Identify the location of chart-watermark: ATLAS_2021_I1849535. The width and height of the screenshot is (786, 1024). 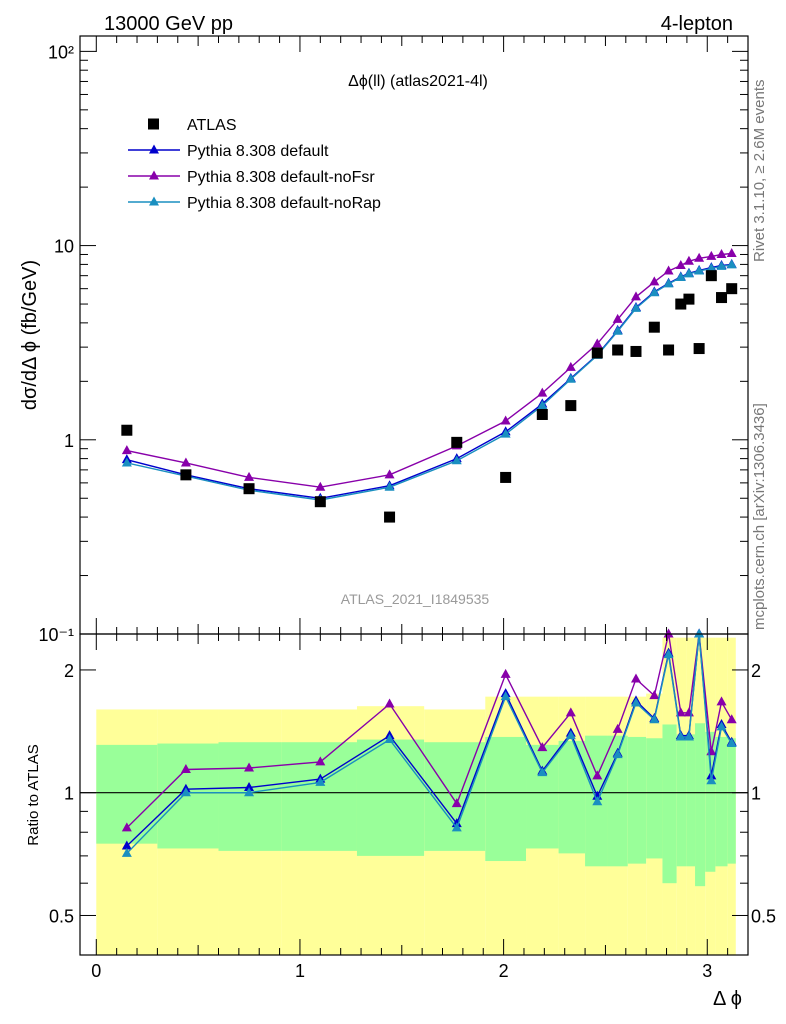
(415, 599).